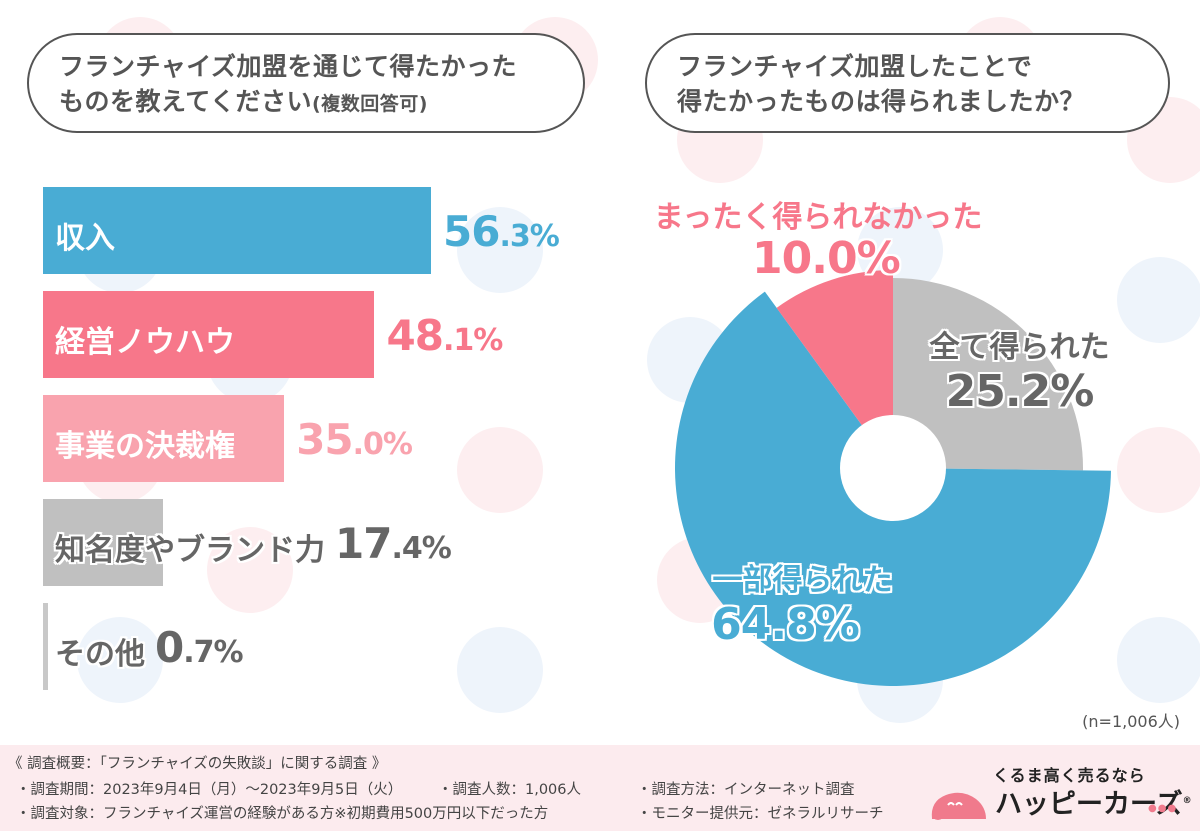  I want to click on bar-knowhow, so click(209, 334).